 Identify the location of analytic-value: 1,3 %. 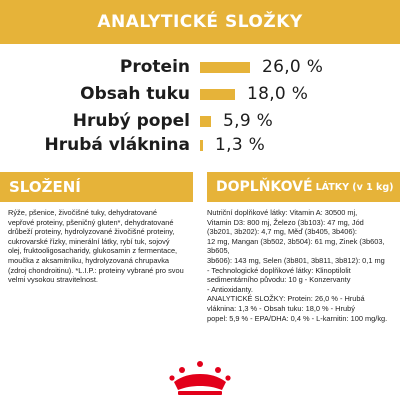
(240, 145).